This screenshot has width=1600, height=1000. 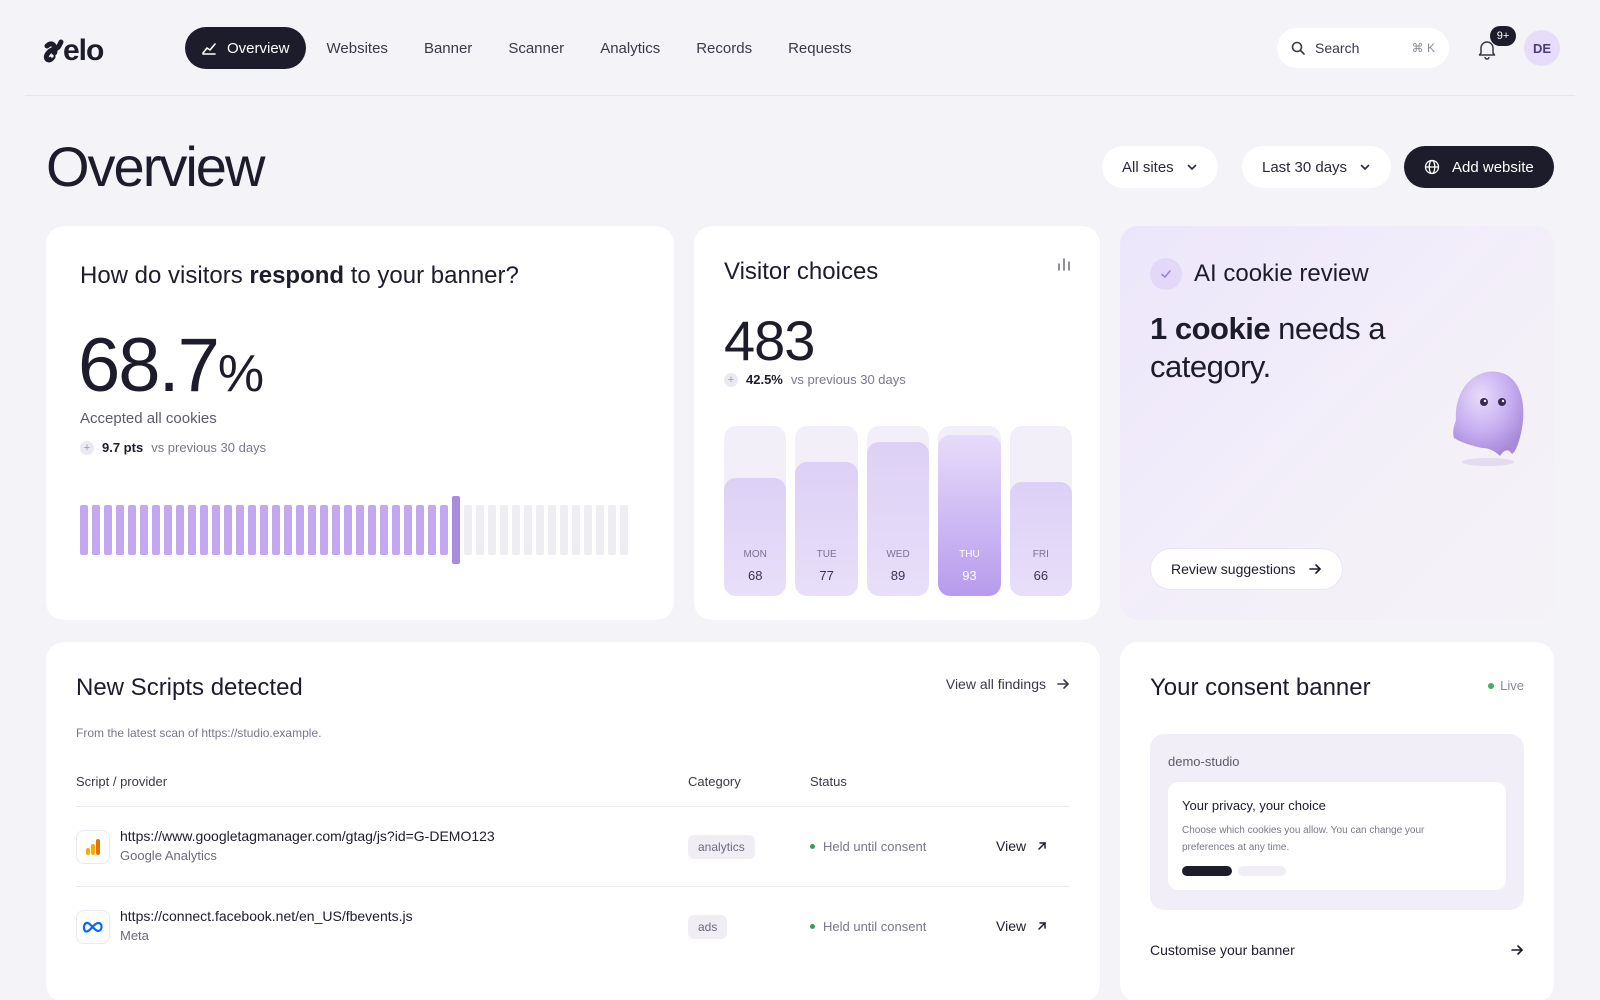 I want to click on column-header-status: Status, so click(x=828, y=781).